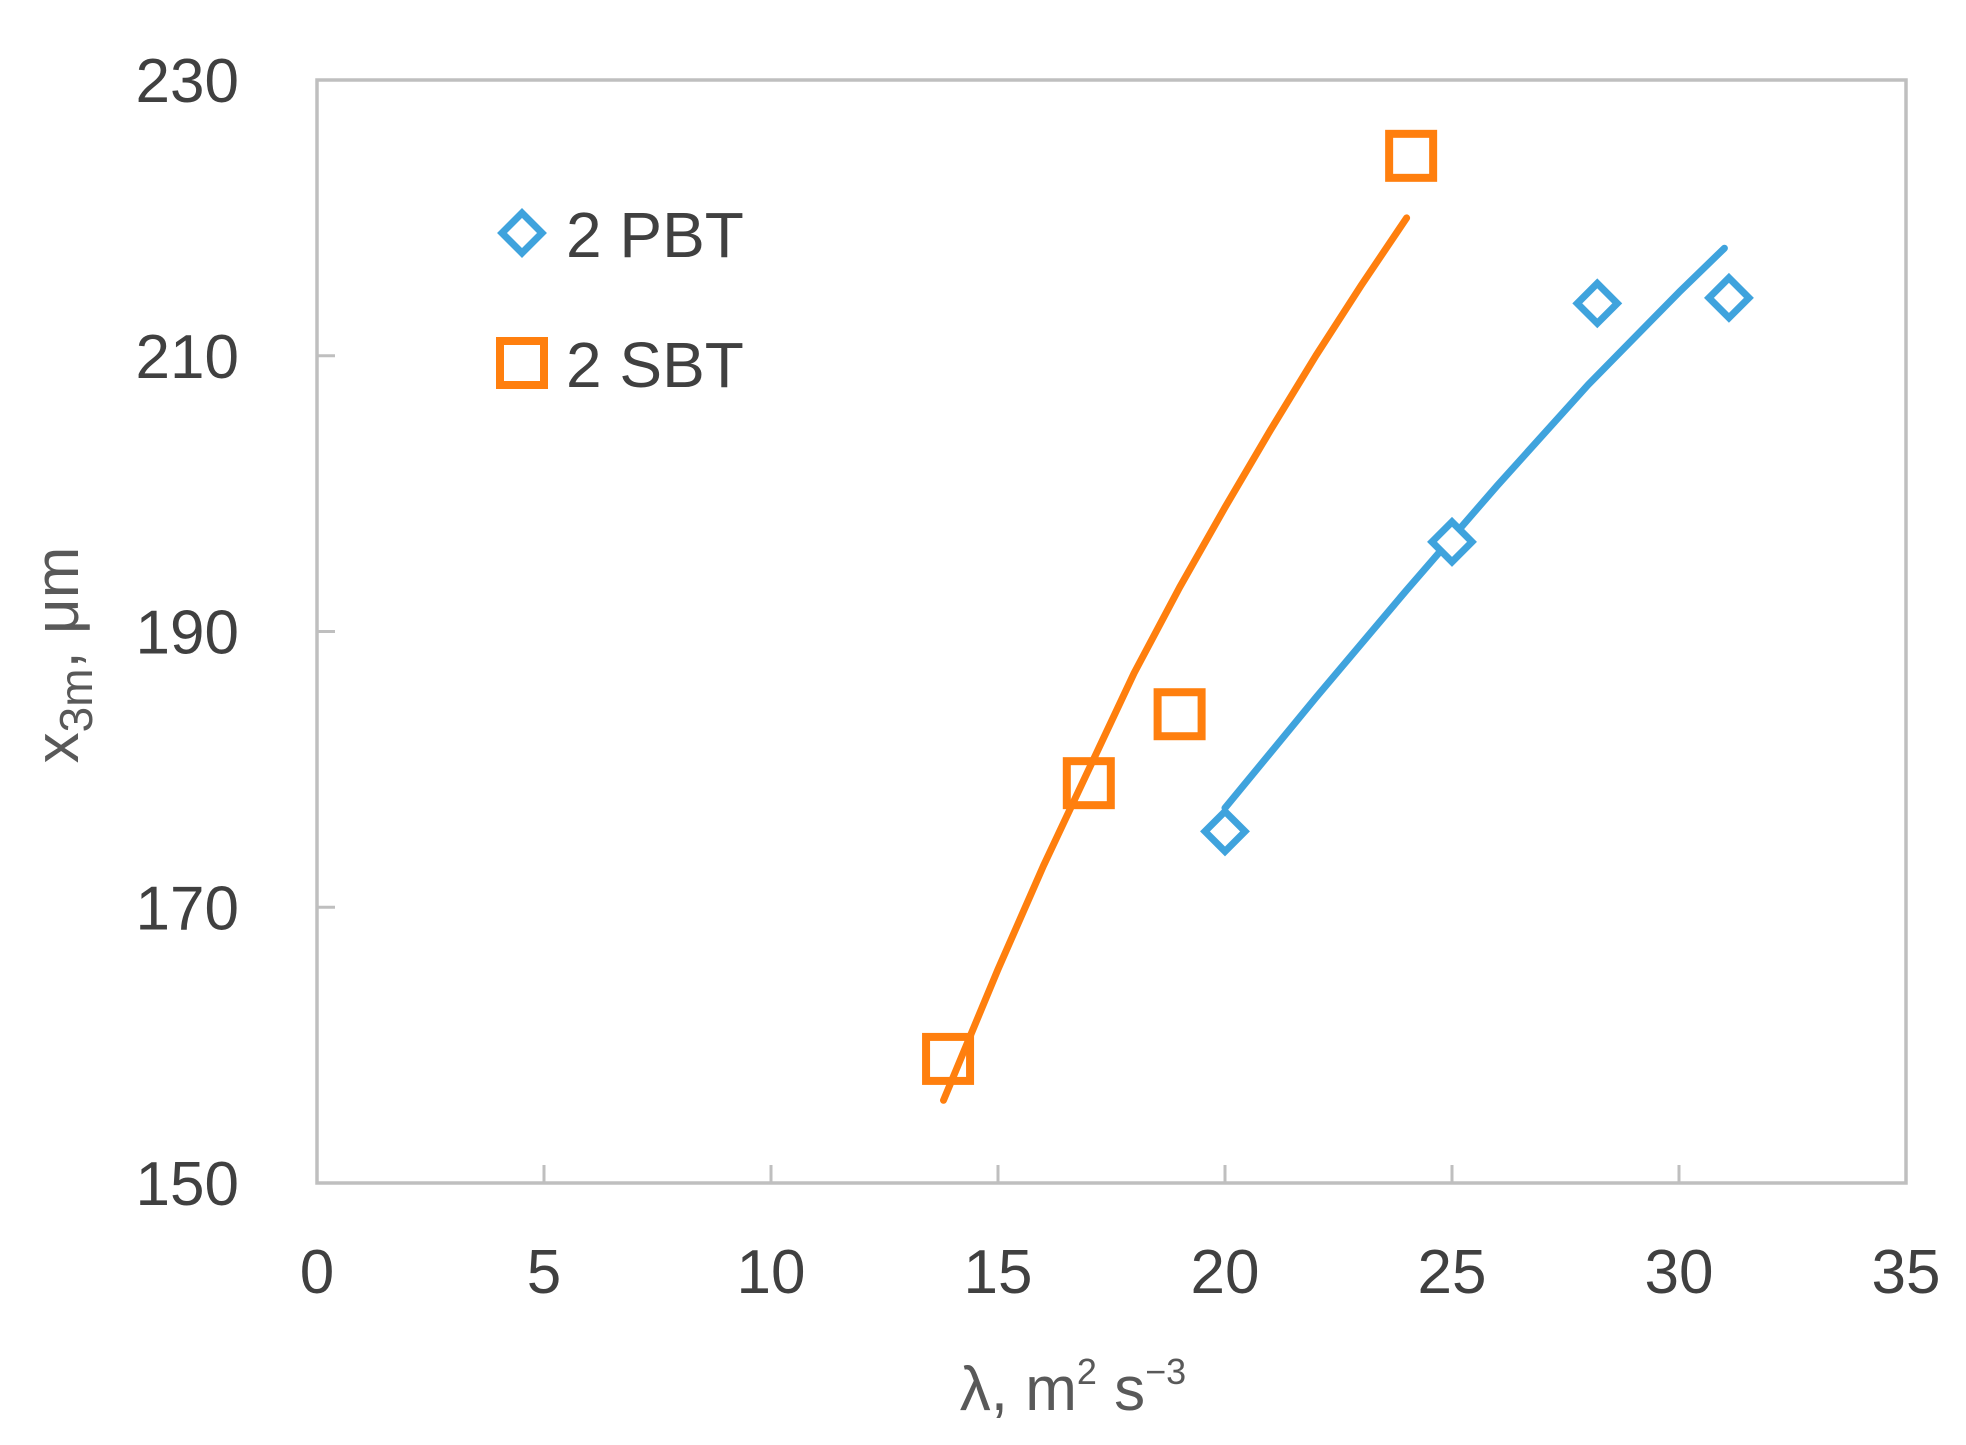 This screenshot has width=1966, height=1445. I want to click on y-tick-label: 230, so click(187, 81).